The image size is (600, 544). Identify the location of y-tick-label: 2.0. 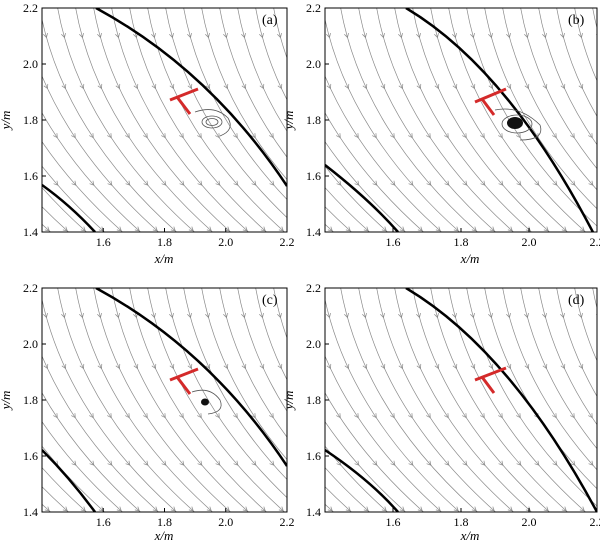
(313, 64).